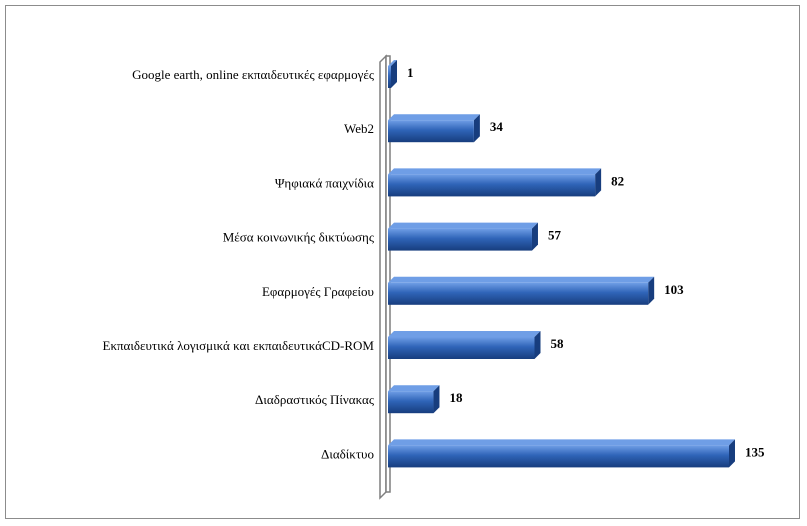 This screenshot has width=807, height=526. I want to click on value-label: 18, so click(456, 397).